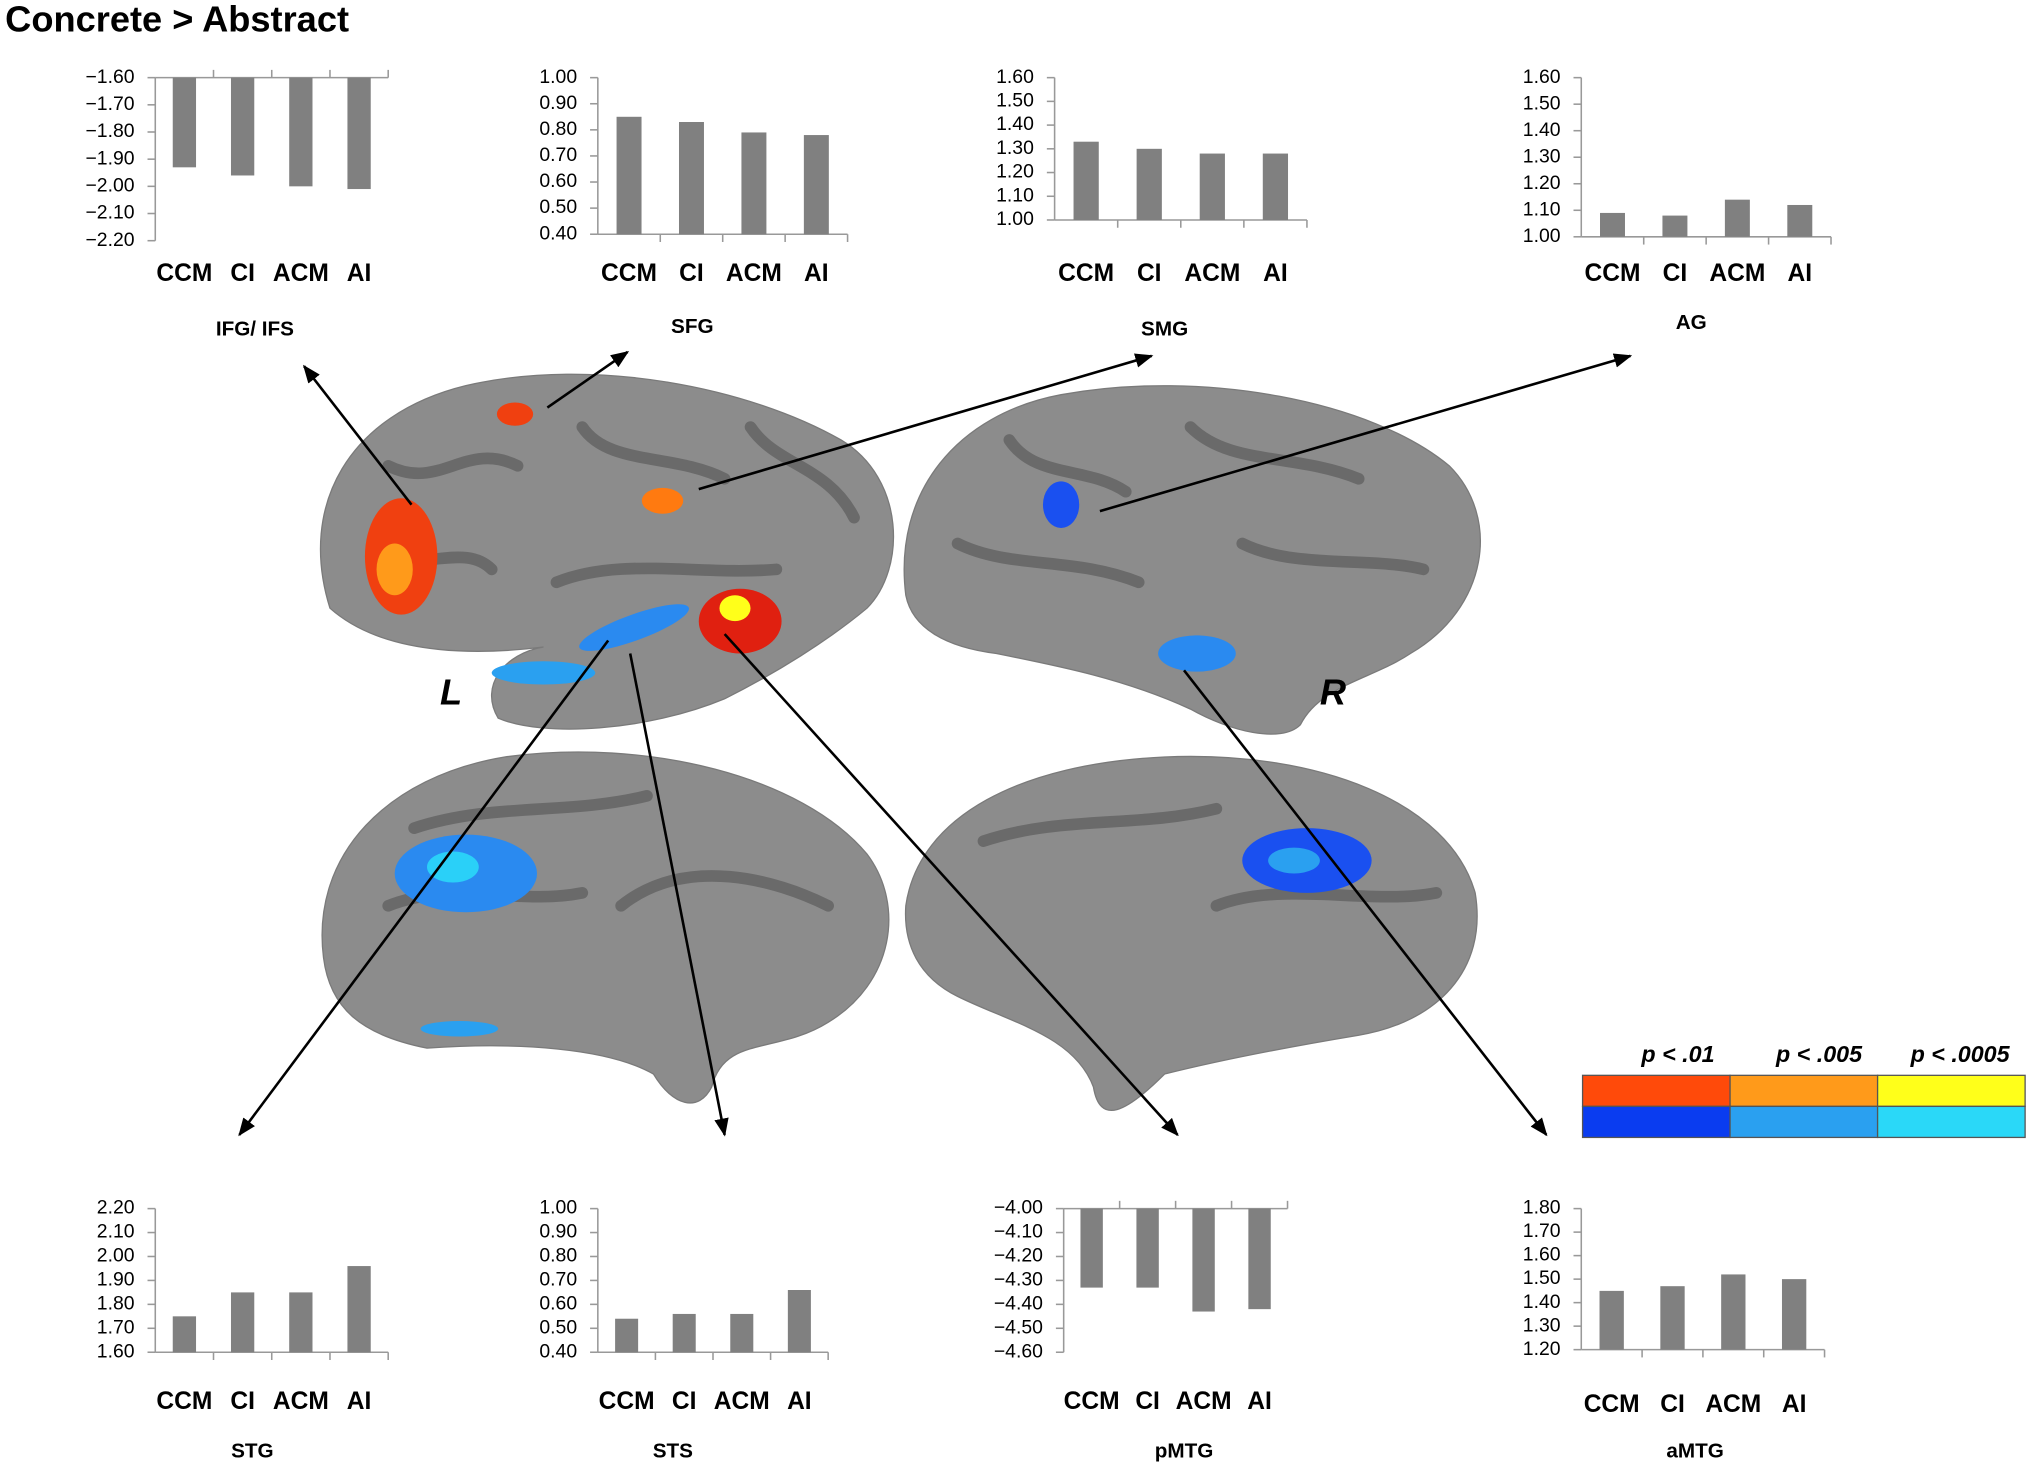 The height and width of the screenshot is (1470, 2029). What do you see at coordinates (1677, 200) in the screenshot?
I see `bar-chart: 1.00 1.10 1.20 1.30 1.40 1.50 1.60 CCM CI ACM AI AG` at bounding box center [1677, 200].